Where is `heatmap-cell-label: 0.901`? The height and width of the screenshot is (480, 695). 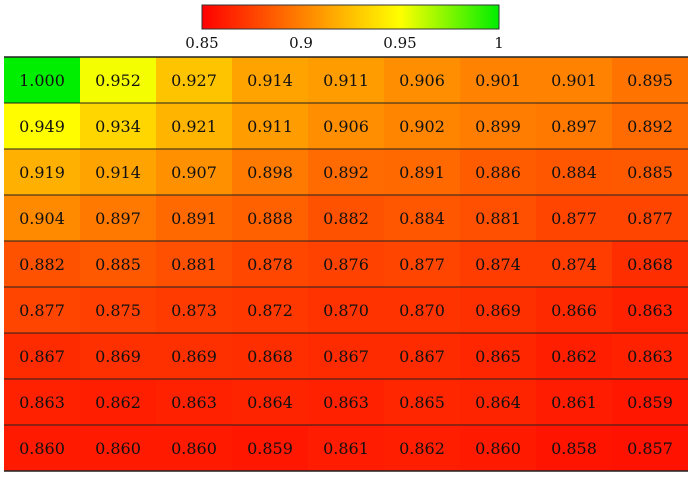 heatmap-cell-label: 0.901 is located at coordinates (498, 80).